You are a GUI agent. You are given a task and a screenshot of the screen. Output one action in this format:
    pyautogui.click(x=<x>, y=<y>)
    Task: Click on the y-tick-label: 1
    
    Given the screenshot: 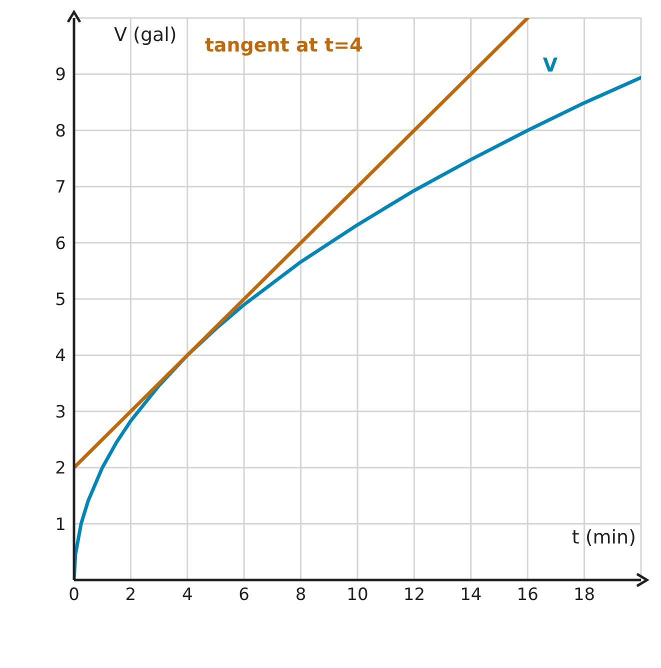 What is the action you would take?
    pyautogui.click(x=60, y=524)
    